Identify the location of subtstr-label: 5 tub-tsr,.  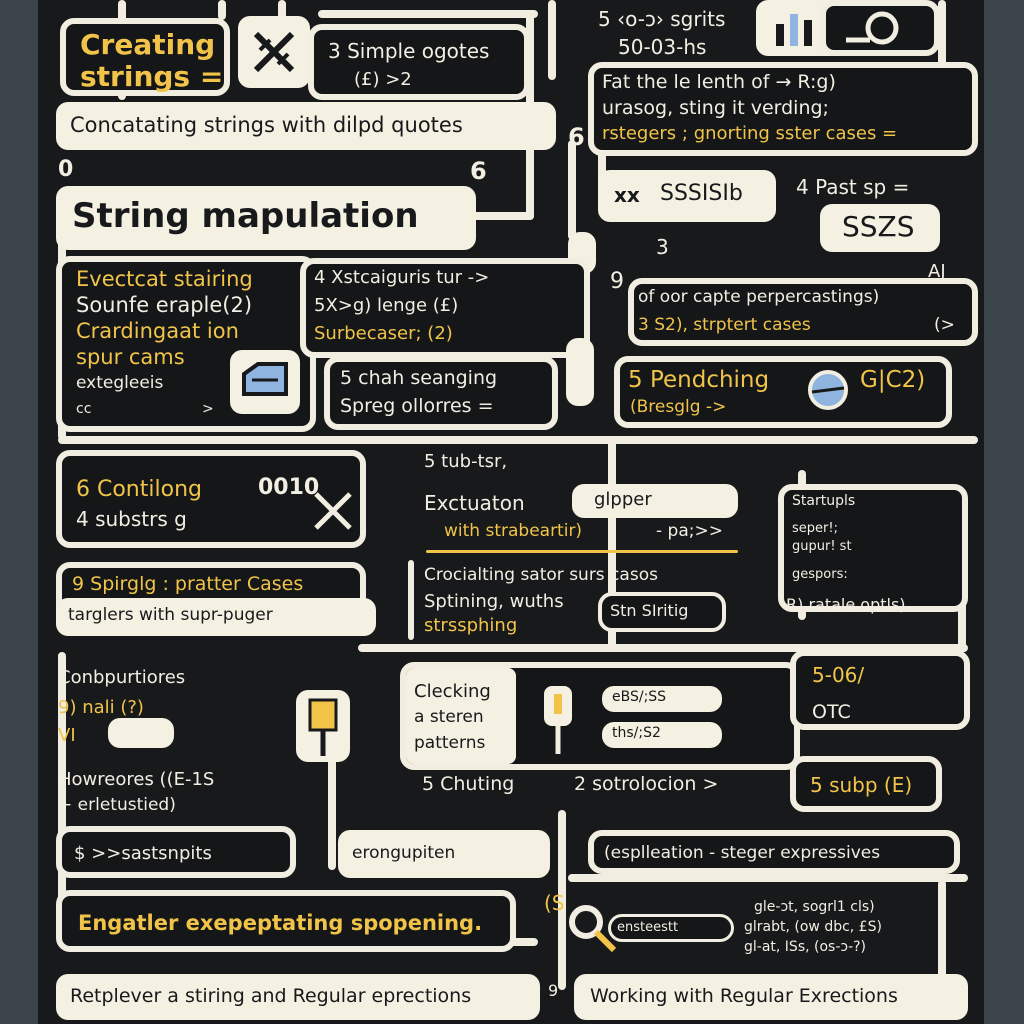
(466, 461).